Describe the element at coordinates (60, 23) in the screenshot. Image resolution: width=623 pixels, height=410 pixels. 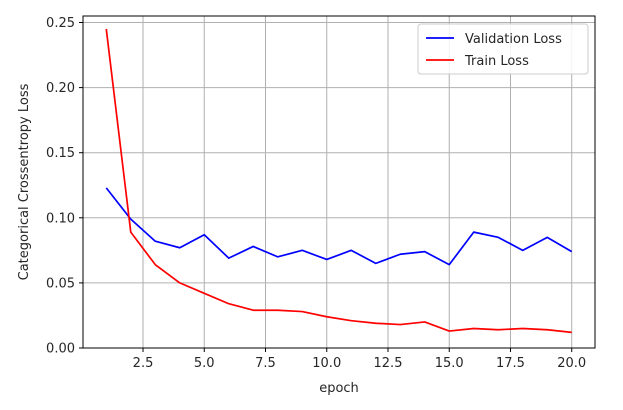
I see `y-tick-label: 0.25` at that location.